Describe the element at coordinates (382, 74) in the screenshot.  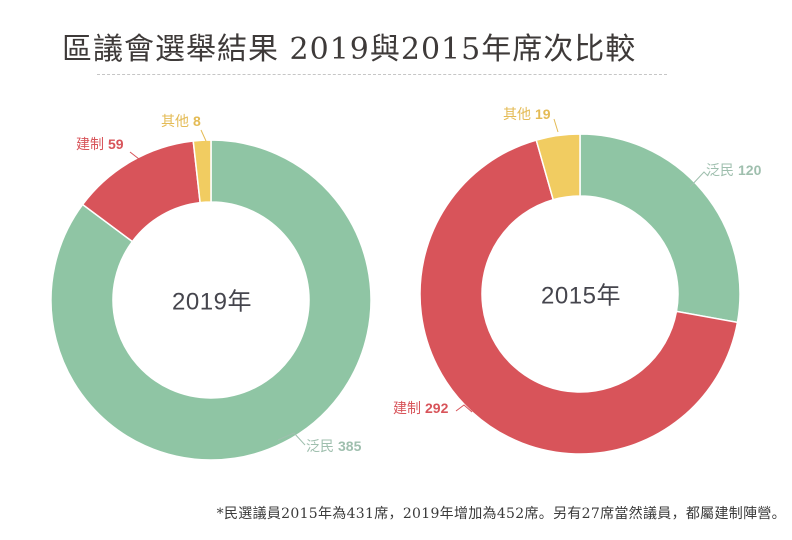
I see `title-underline` at that location.